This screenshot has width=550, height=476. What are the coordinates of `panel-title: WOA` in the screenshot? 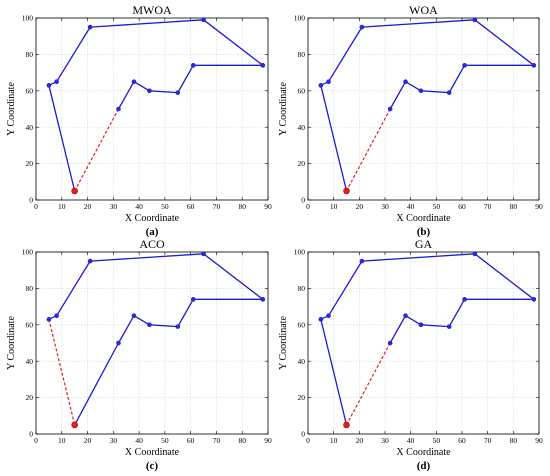 It's located at (423, 10).